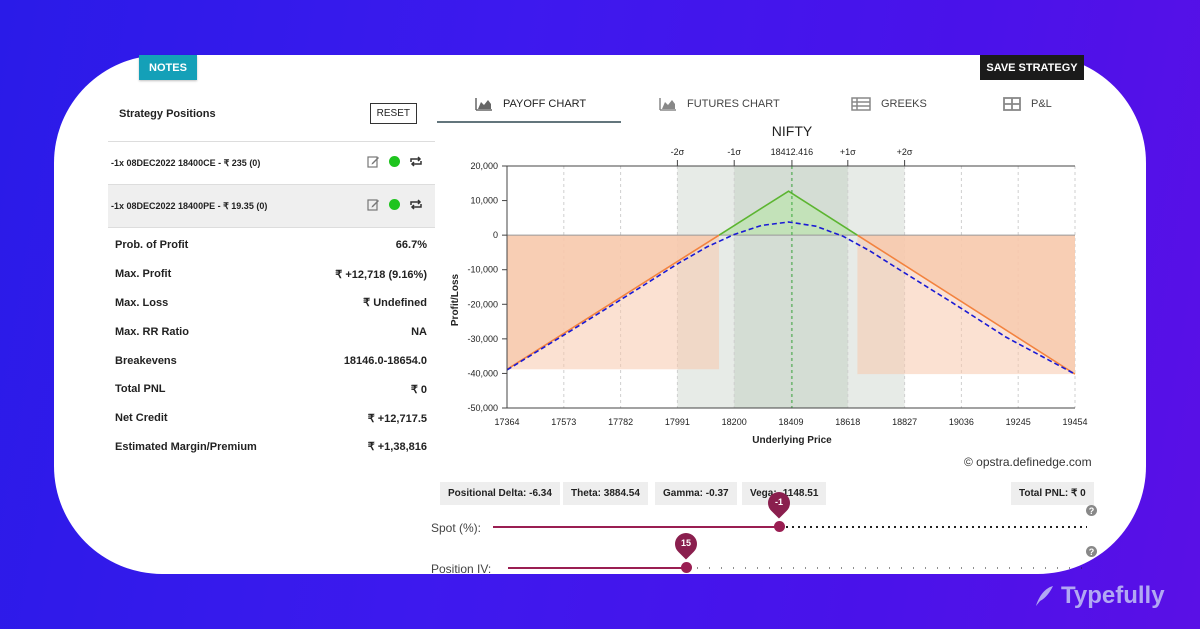  Describe the element at coordinates (1074, 422) in the screenshot. I see `x-tick-label: 19454` at that location.